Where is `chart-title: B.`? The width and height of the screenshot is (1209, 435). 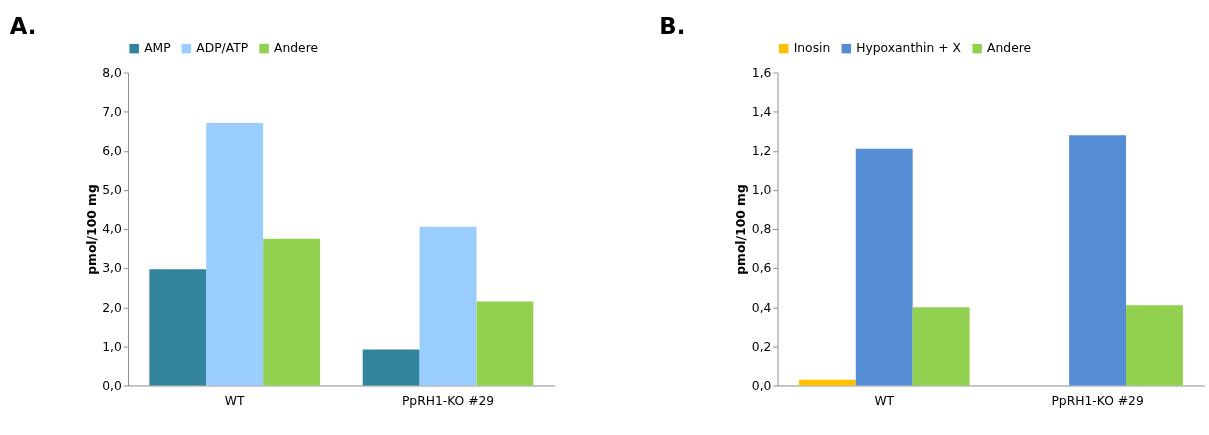
chart-title: B. is located at coordinates (672, 25).